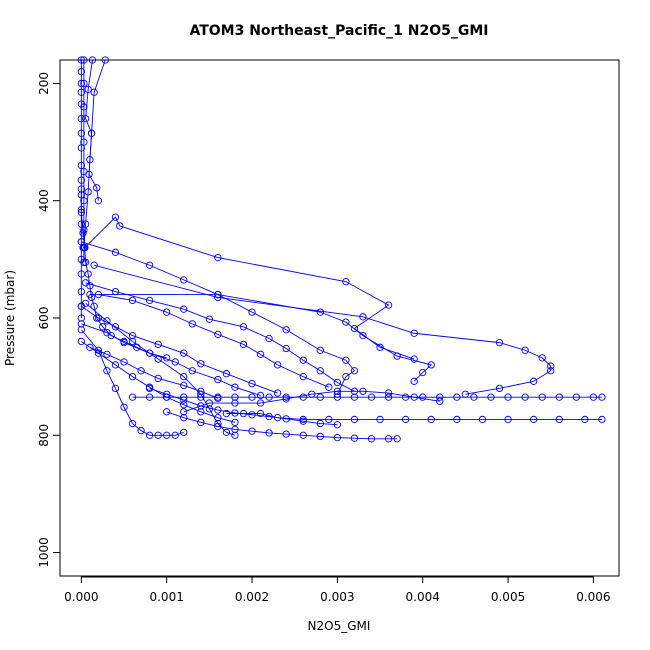 This screenshot has height=650, width=650. What do you see at coordinates (423, 597) in the screenshot?
I see `x-tick-label: 0.004` at bounding box center [423, 597].